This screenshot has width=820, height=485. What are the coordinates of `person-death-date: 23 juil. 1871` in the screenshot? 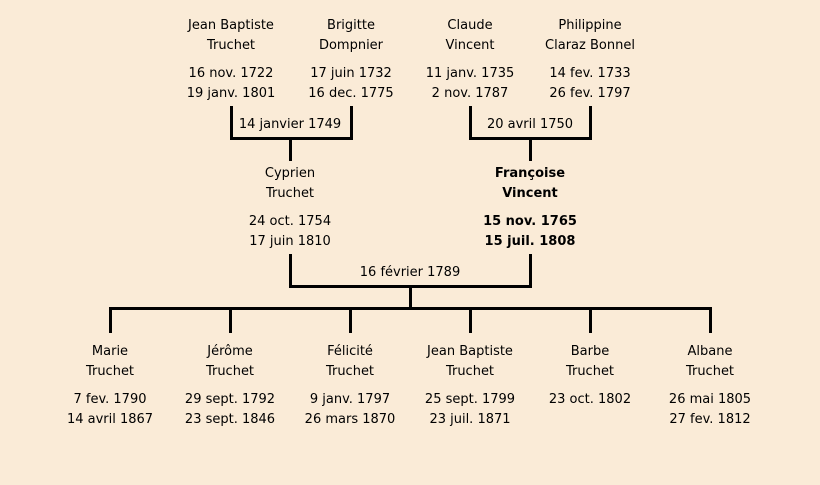 It's located at (470, 419).